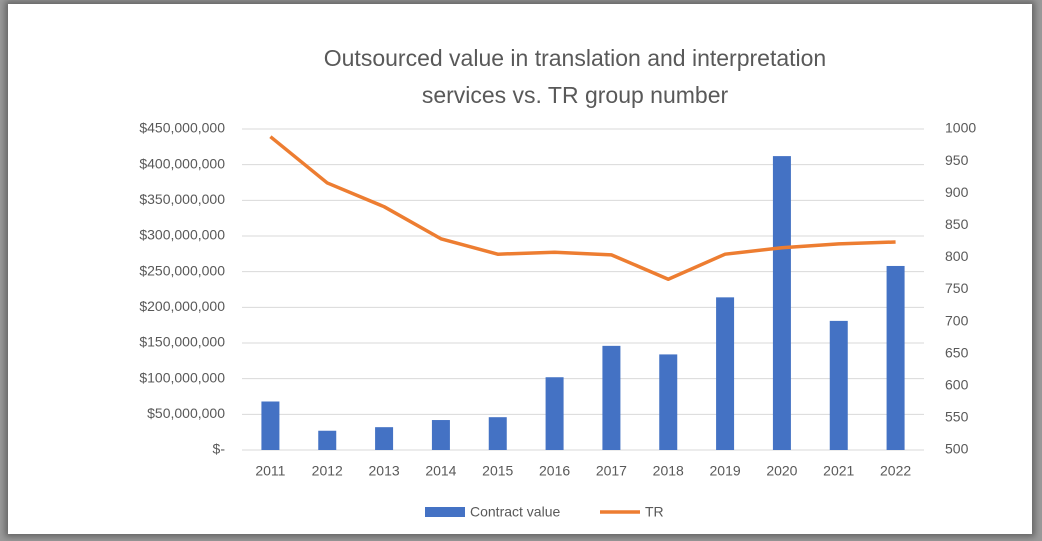  I want to click on y-tick-label: $300,000,000, so click(182, 235).